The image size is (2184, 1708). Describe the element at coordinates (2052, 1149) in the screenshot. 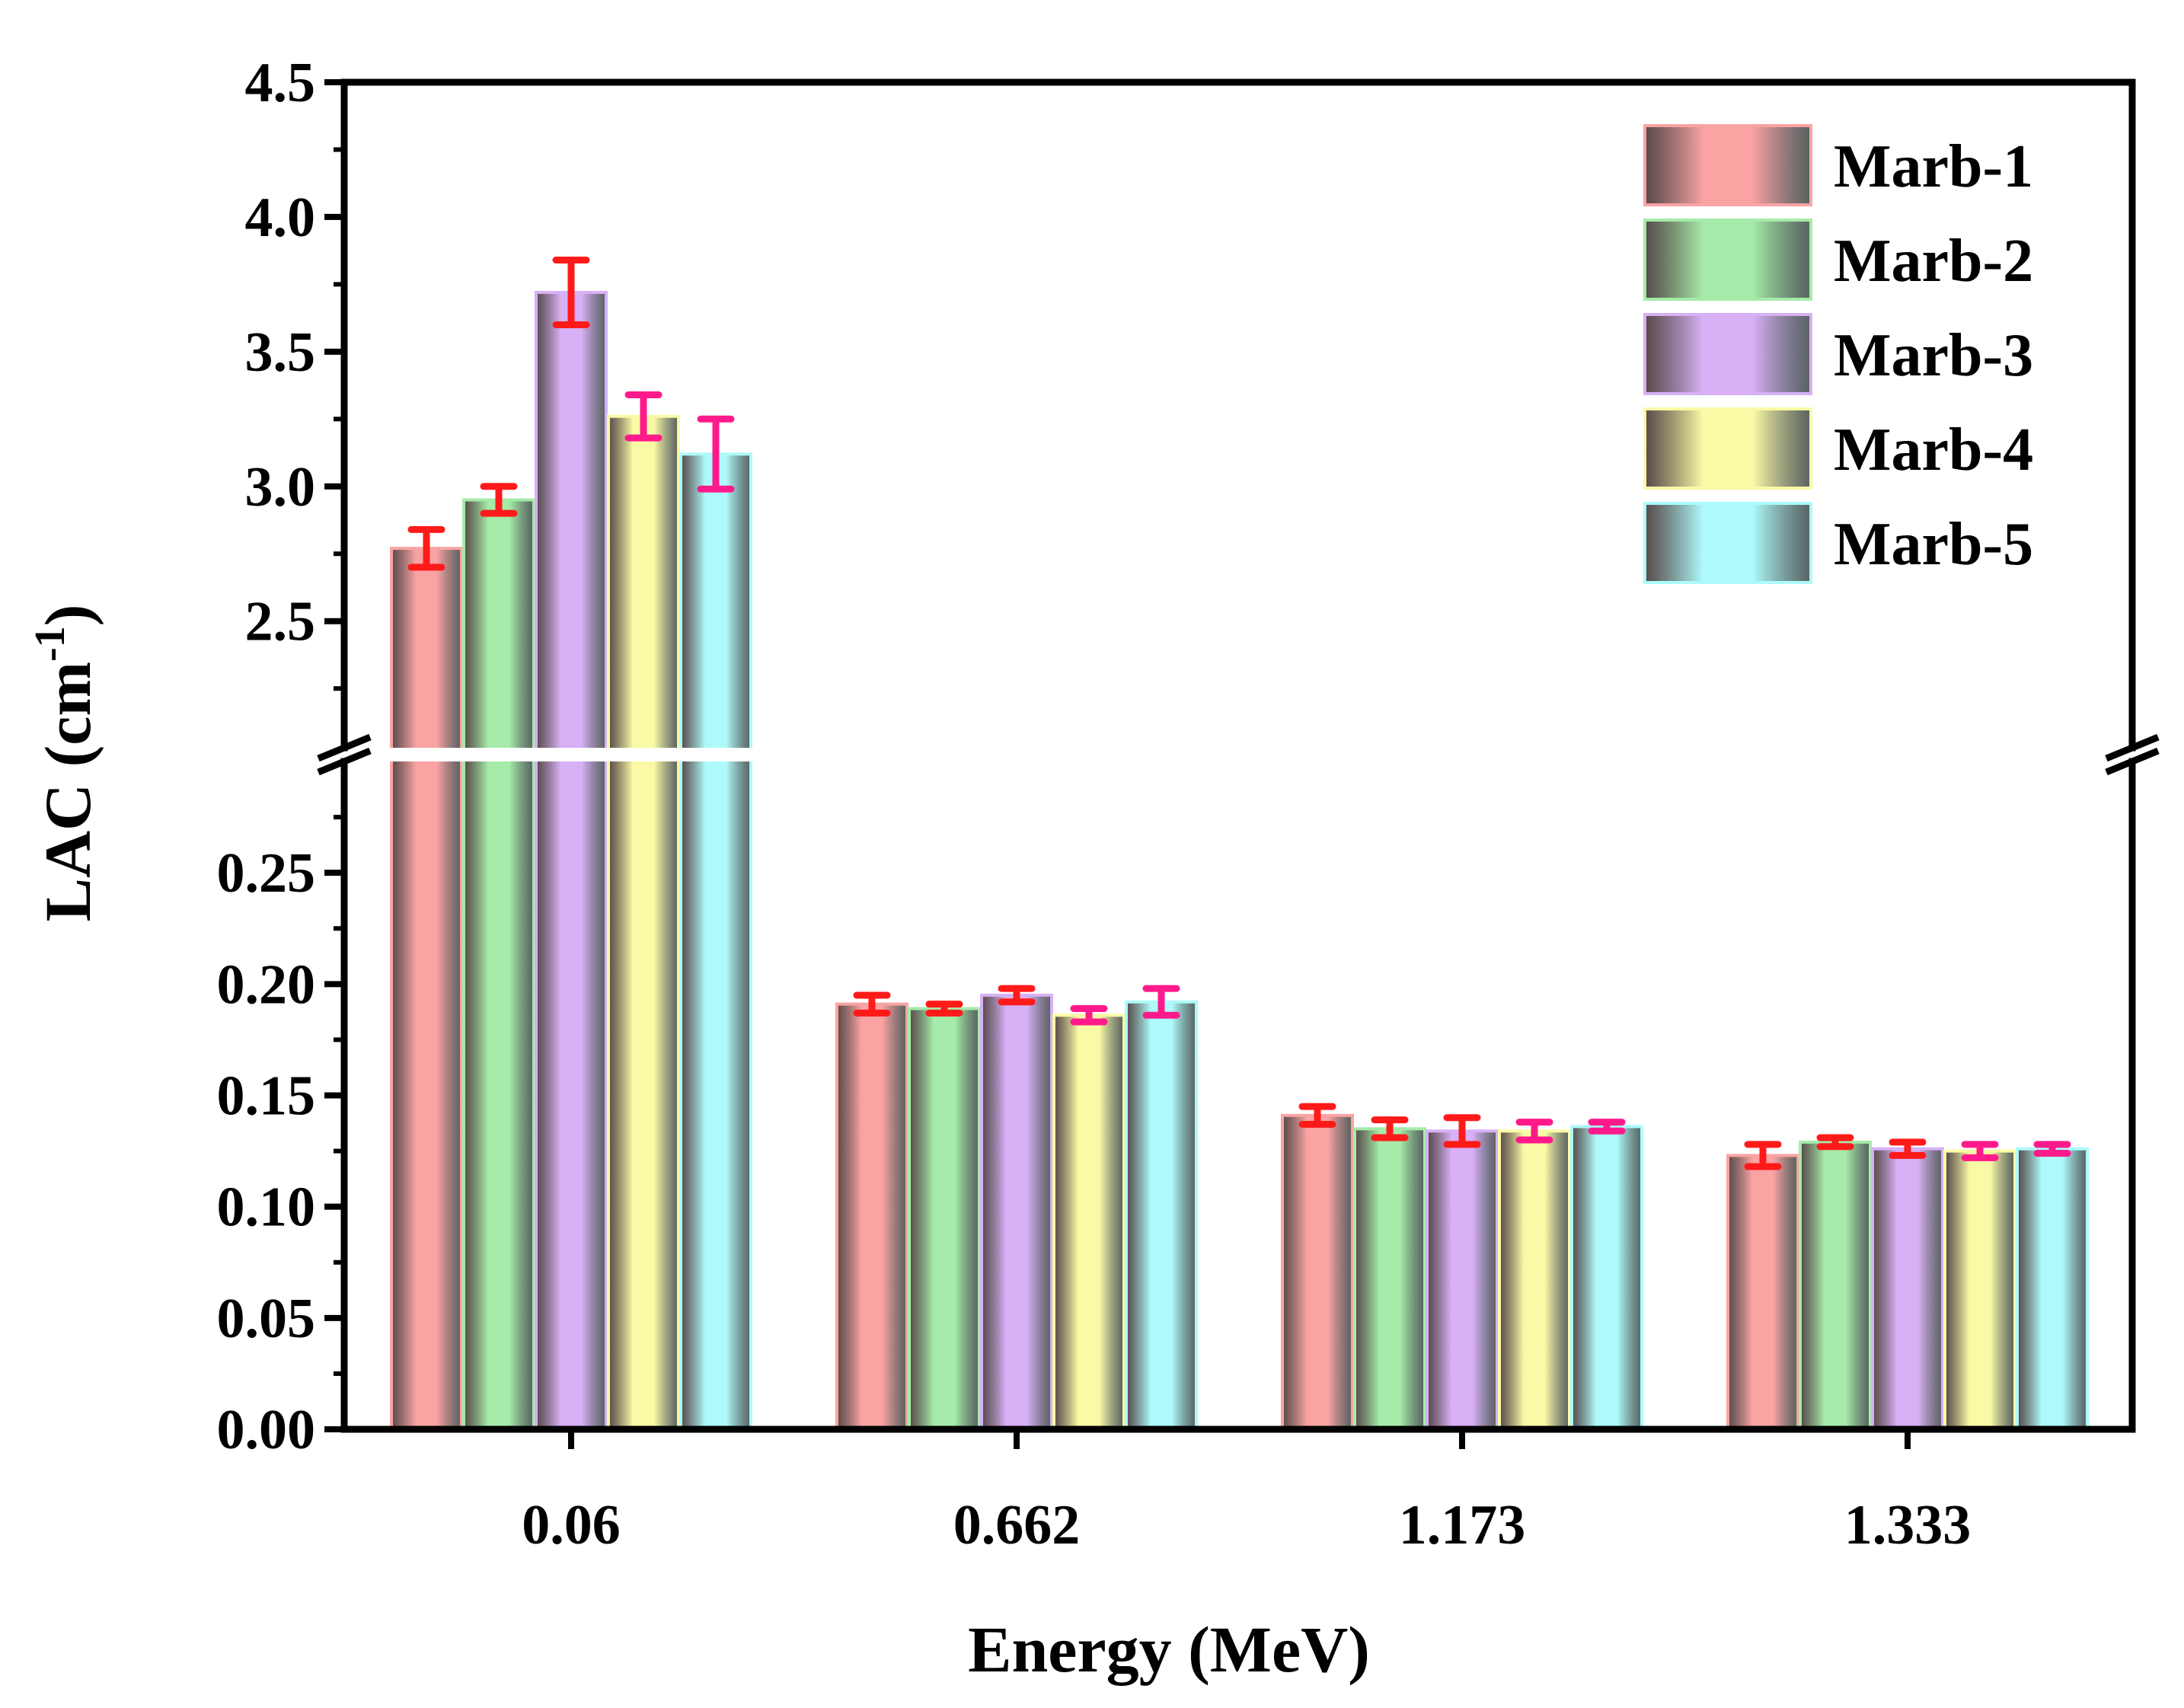

I see `error-bar-marb-5-1.333` at that location.